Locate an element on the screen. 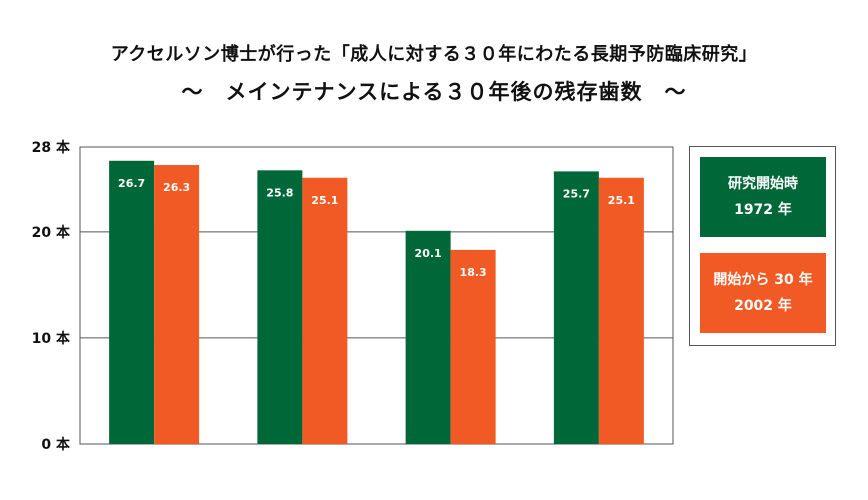 The image size is (868, 500). legend-item-2002-label: 開始から 30 年 is located at coordinates (763, 280).